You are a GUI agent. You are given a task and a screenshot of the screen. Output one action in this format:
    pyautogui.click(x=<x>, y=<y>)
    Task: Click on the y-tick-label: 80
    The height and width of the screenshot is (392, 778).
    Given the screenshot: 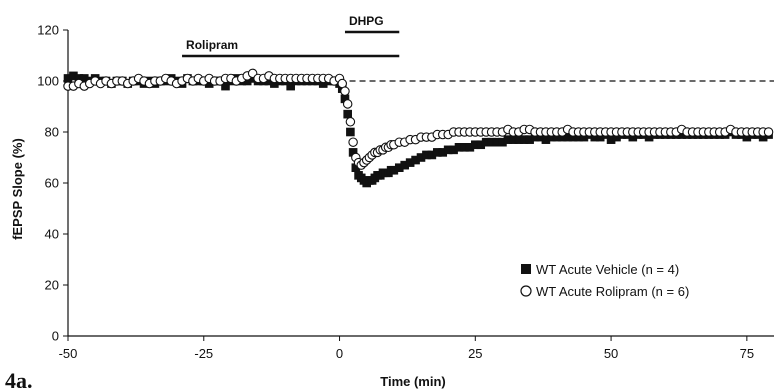 What is the action you would take?
    pyautogui.click(x=52, y=132)
    